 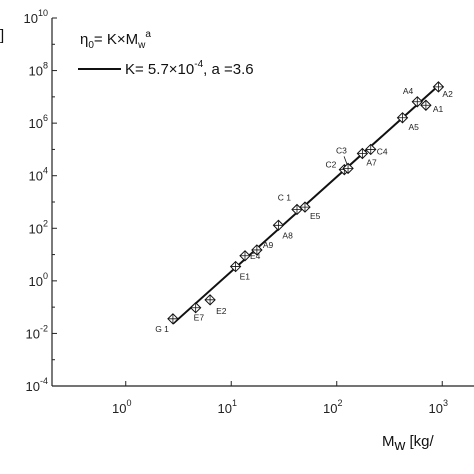 What do you see at coordinates (408, 91) in the screenshot?
I see `point-label: A4` at bounding box center [408, 91].